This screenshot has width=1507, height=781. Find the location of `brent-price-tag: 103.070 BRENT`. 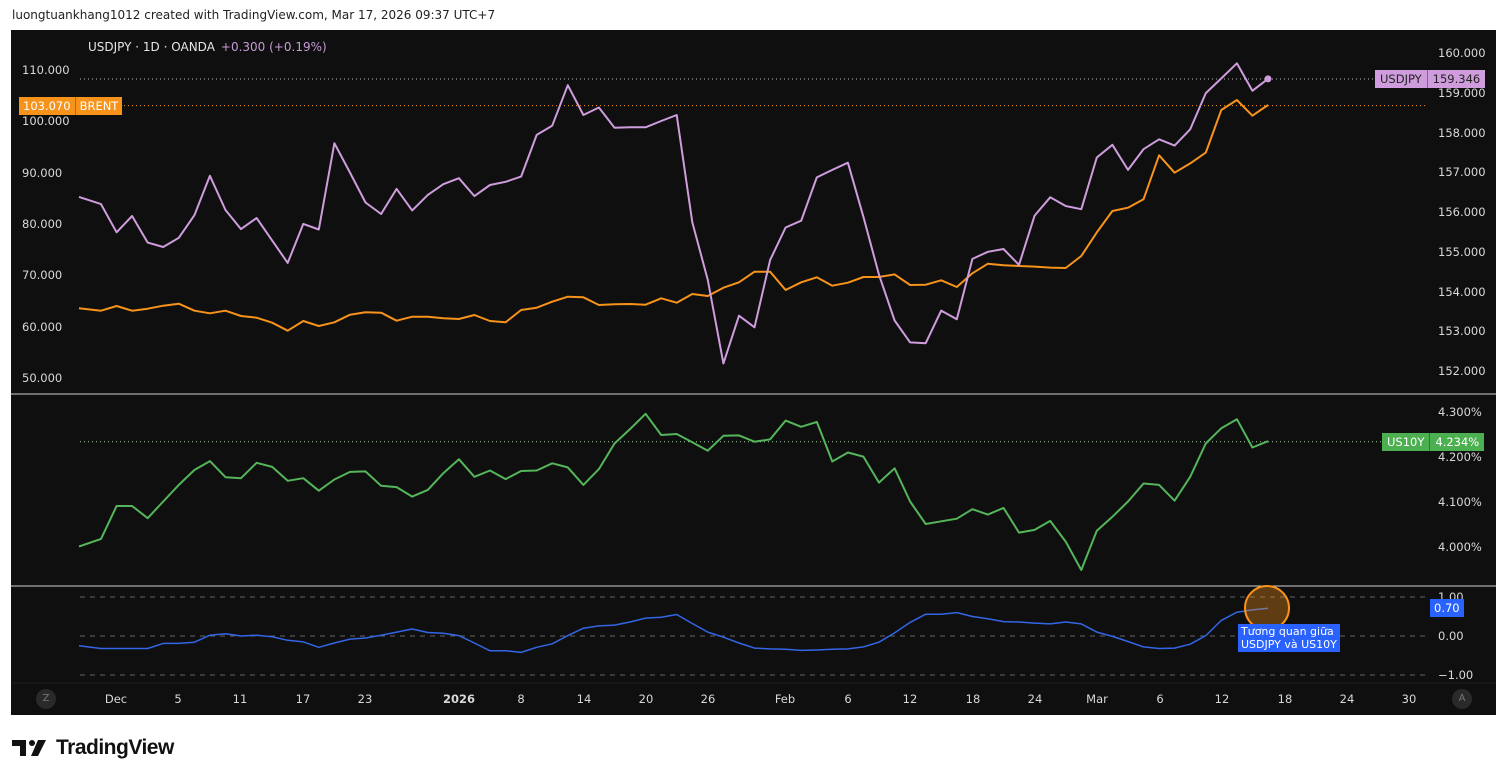

brent-price-tag: 103.070 BRENT is located at coordinates (71, 106).